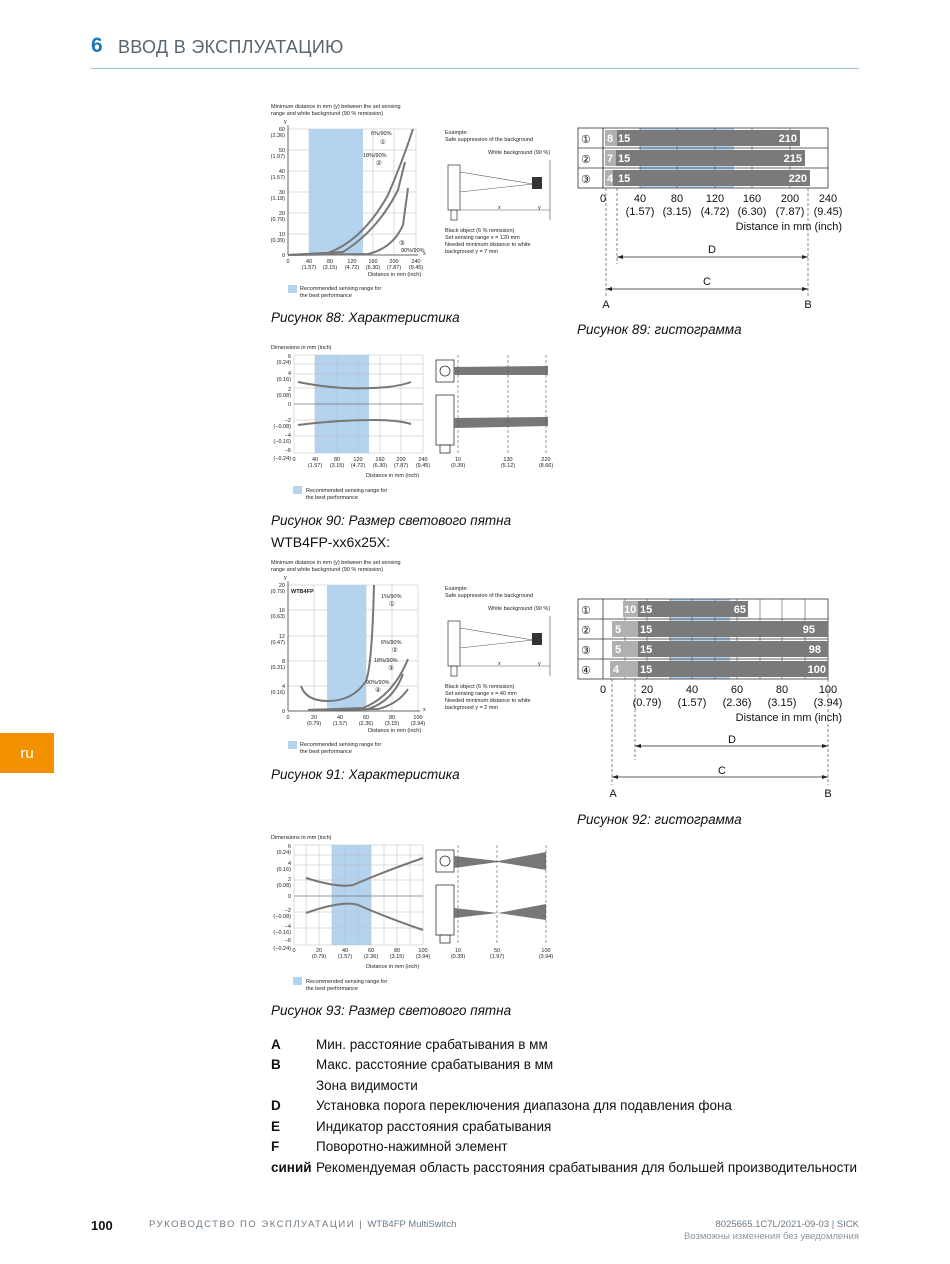  I want to click on fig91-sensor-icon, so click(454, 643).